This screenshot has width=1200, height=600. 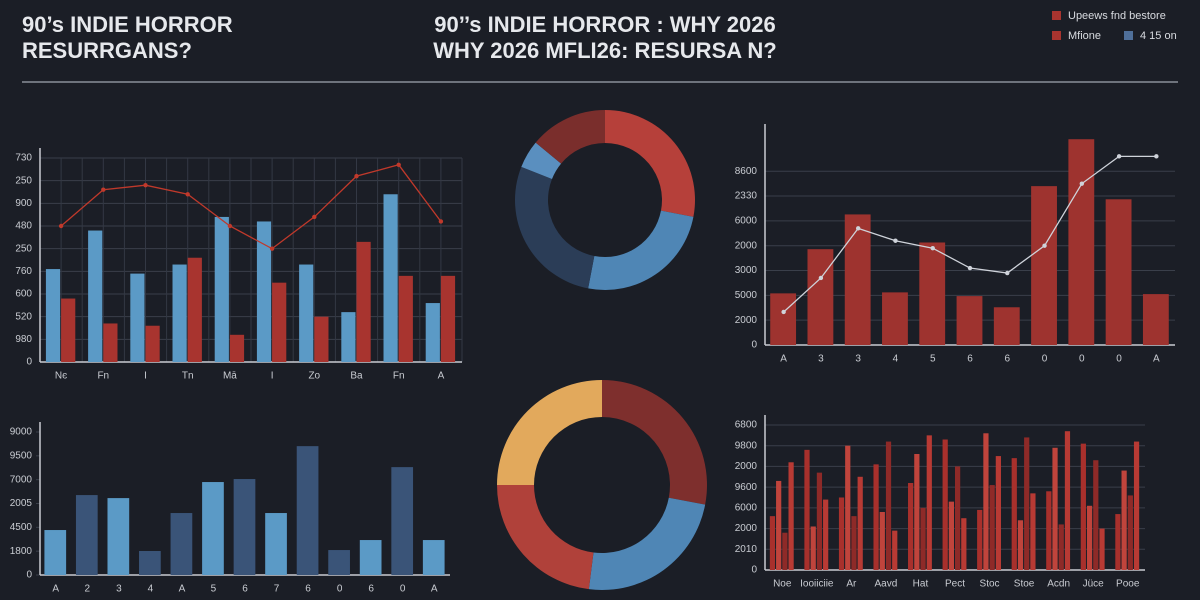 What do you see at coordinates (145, 376) in the screenshot?
I see `x-tick-label: I` at bounding box center [145, 376].